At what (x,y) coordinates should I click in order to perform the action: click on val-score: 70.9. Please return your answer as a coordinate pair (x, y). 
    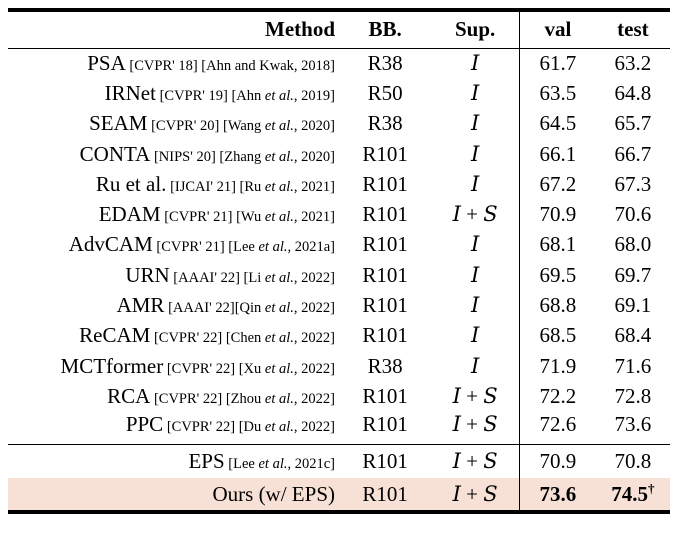
    Looking at the image, I should click on (558, 460).